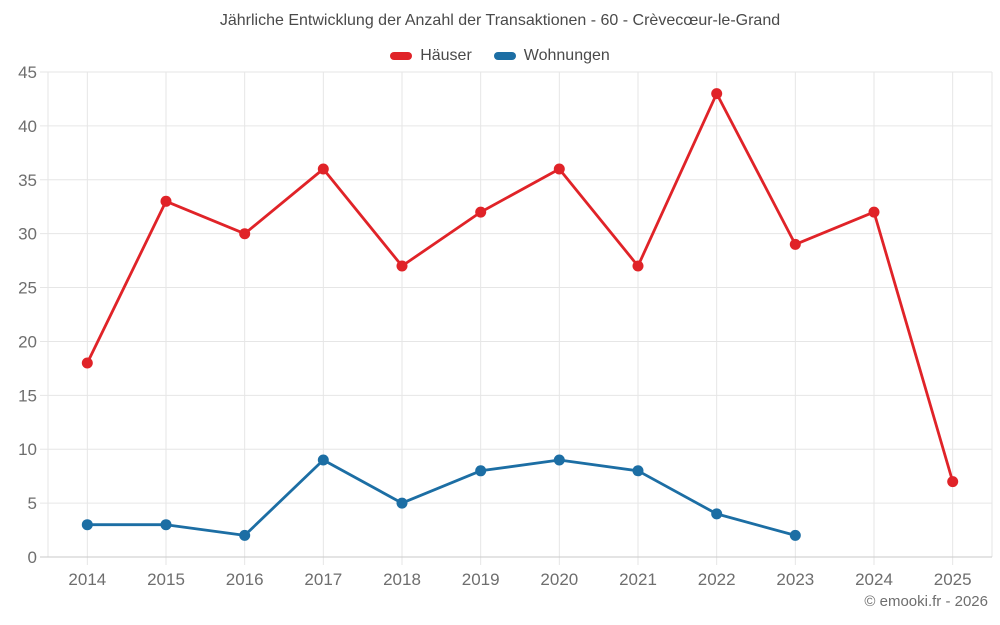 The image size is (1000, 625). What do you see at coordinates (926, 601) in the screenshot?
I see `copyright-text: © emooki.fr - 2026` at bounding box center [926, 601].